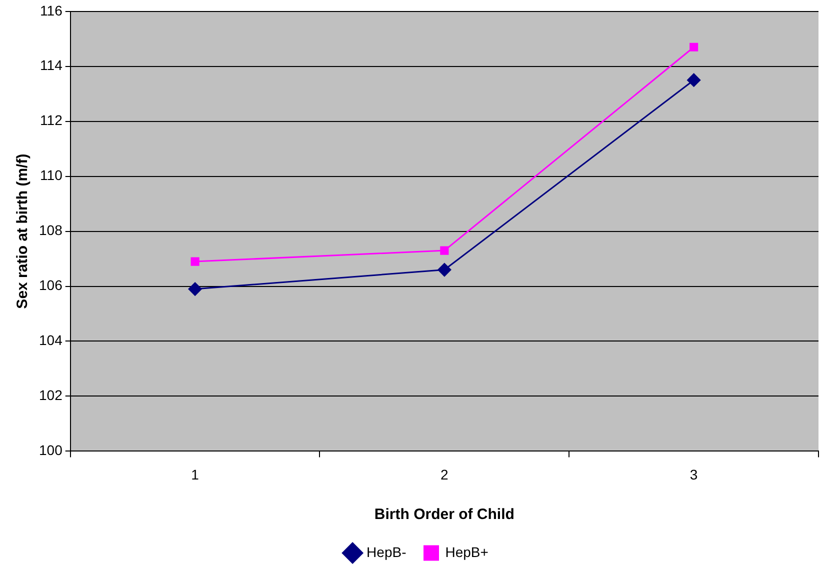  Describe the element at coordinates (466, 552) in the screenshot. I see `legend-label: HepB+` at that location.